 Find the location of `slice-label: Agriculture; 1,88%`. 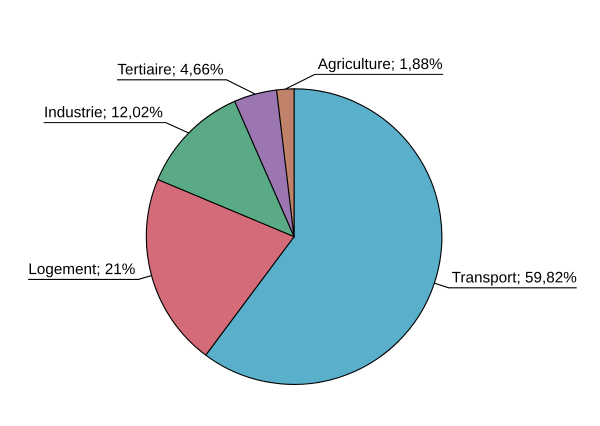

slice-label: Agriculture; 1,88% is located at coordinates (380, 65).